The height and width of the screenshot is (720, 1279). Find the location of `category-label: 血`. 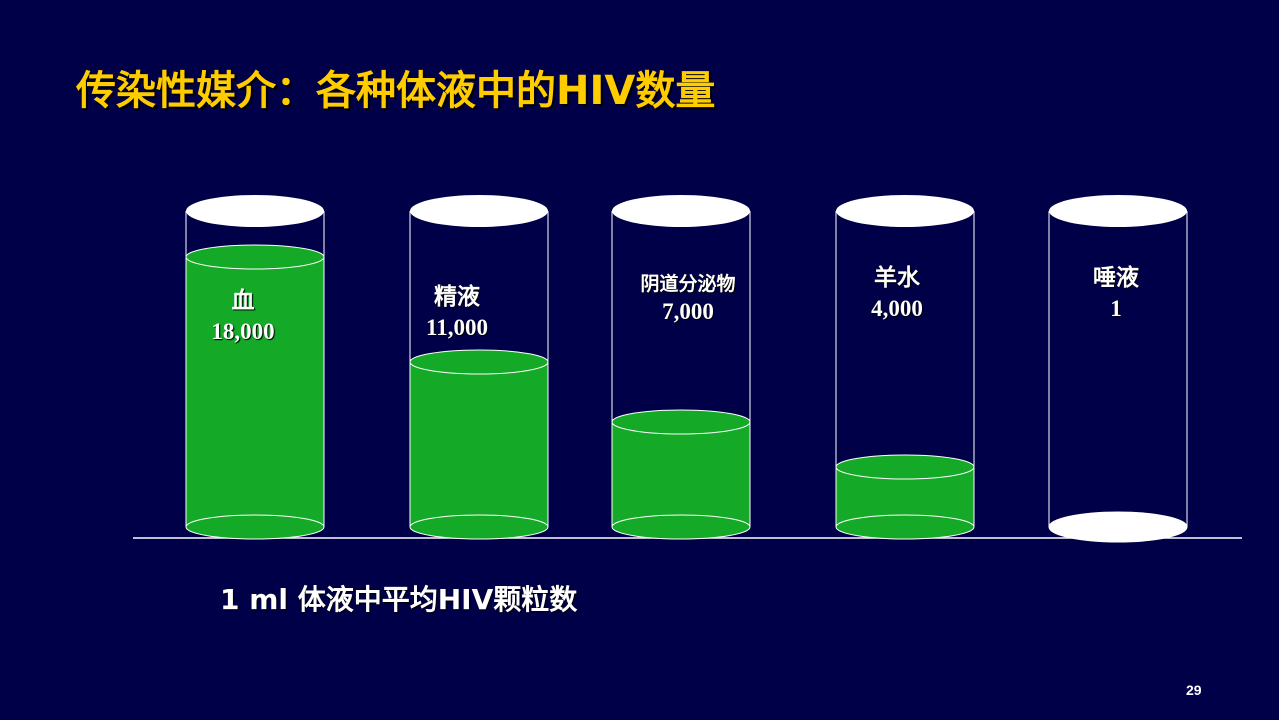

category-label: 血 is located at coordinates (243, 301).